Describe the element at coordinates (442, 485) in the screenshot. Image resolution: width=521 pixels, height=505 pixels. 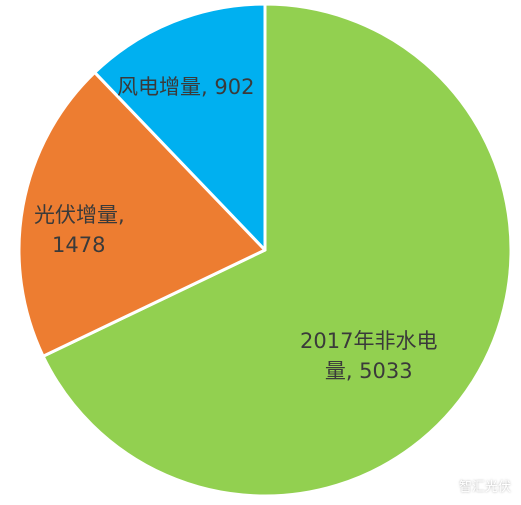
I see `wechat-icon` at that location.